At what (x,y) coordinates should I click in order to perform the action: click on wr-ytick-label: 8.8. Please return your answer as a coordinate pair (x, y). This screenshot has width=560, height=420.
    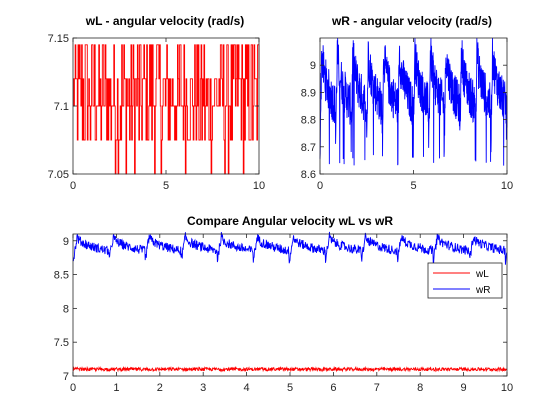
    Looking at the image, I should click on (308, 121).